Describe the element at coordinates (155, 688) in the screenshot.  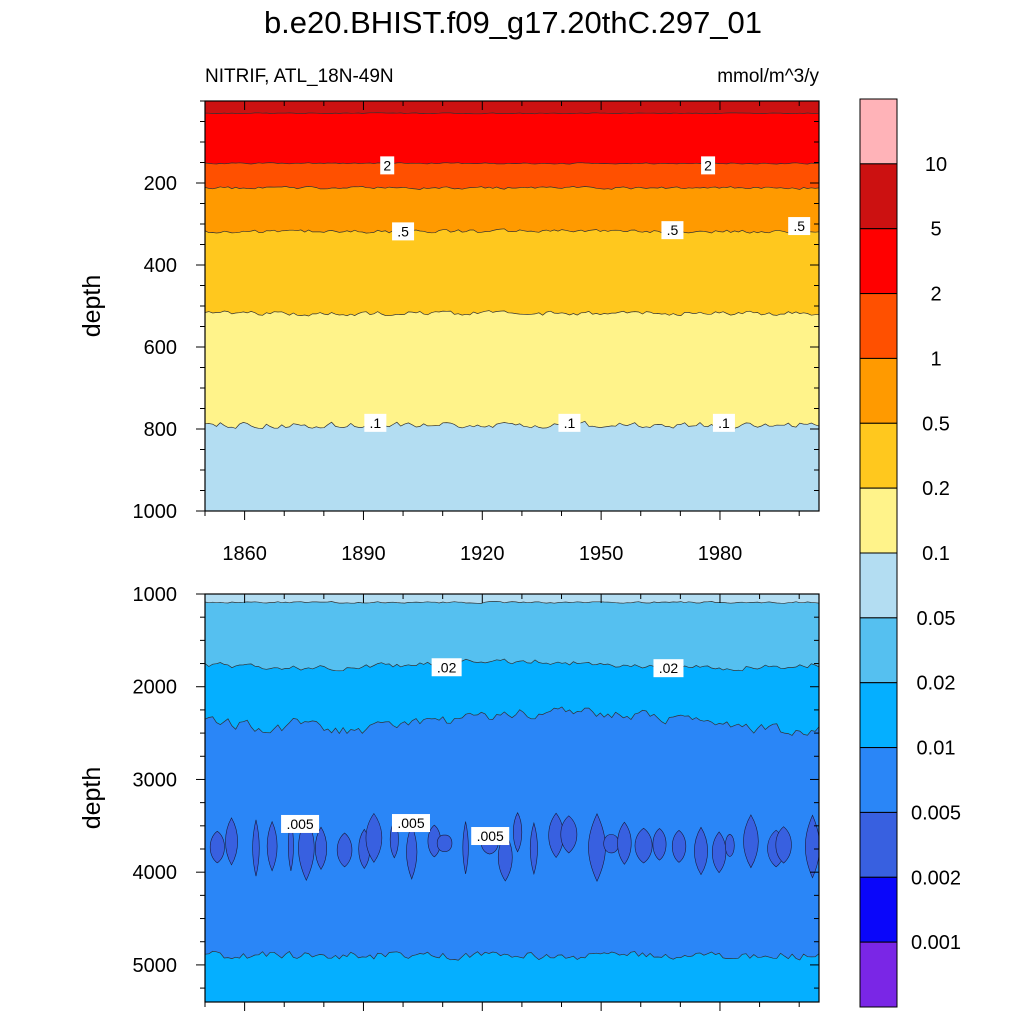
I see `y-tick-label: 2000` at that location.